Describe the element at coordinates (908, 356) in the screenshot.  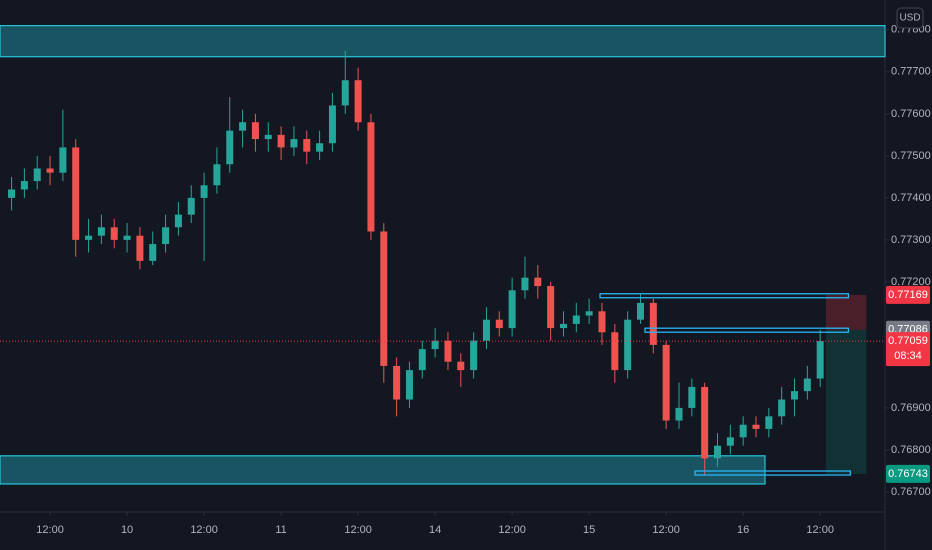
I see `countdown: 08:34` at that location.